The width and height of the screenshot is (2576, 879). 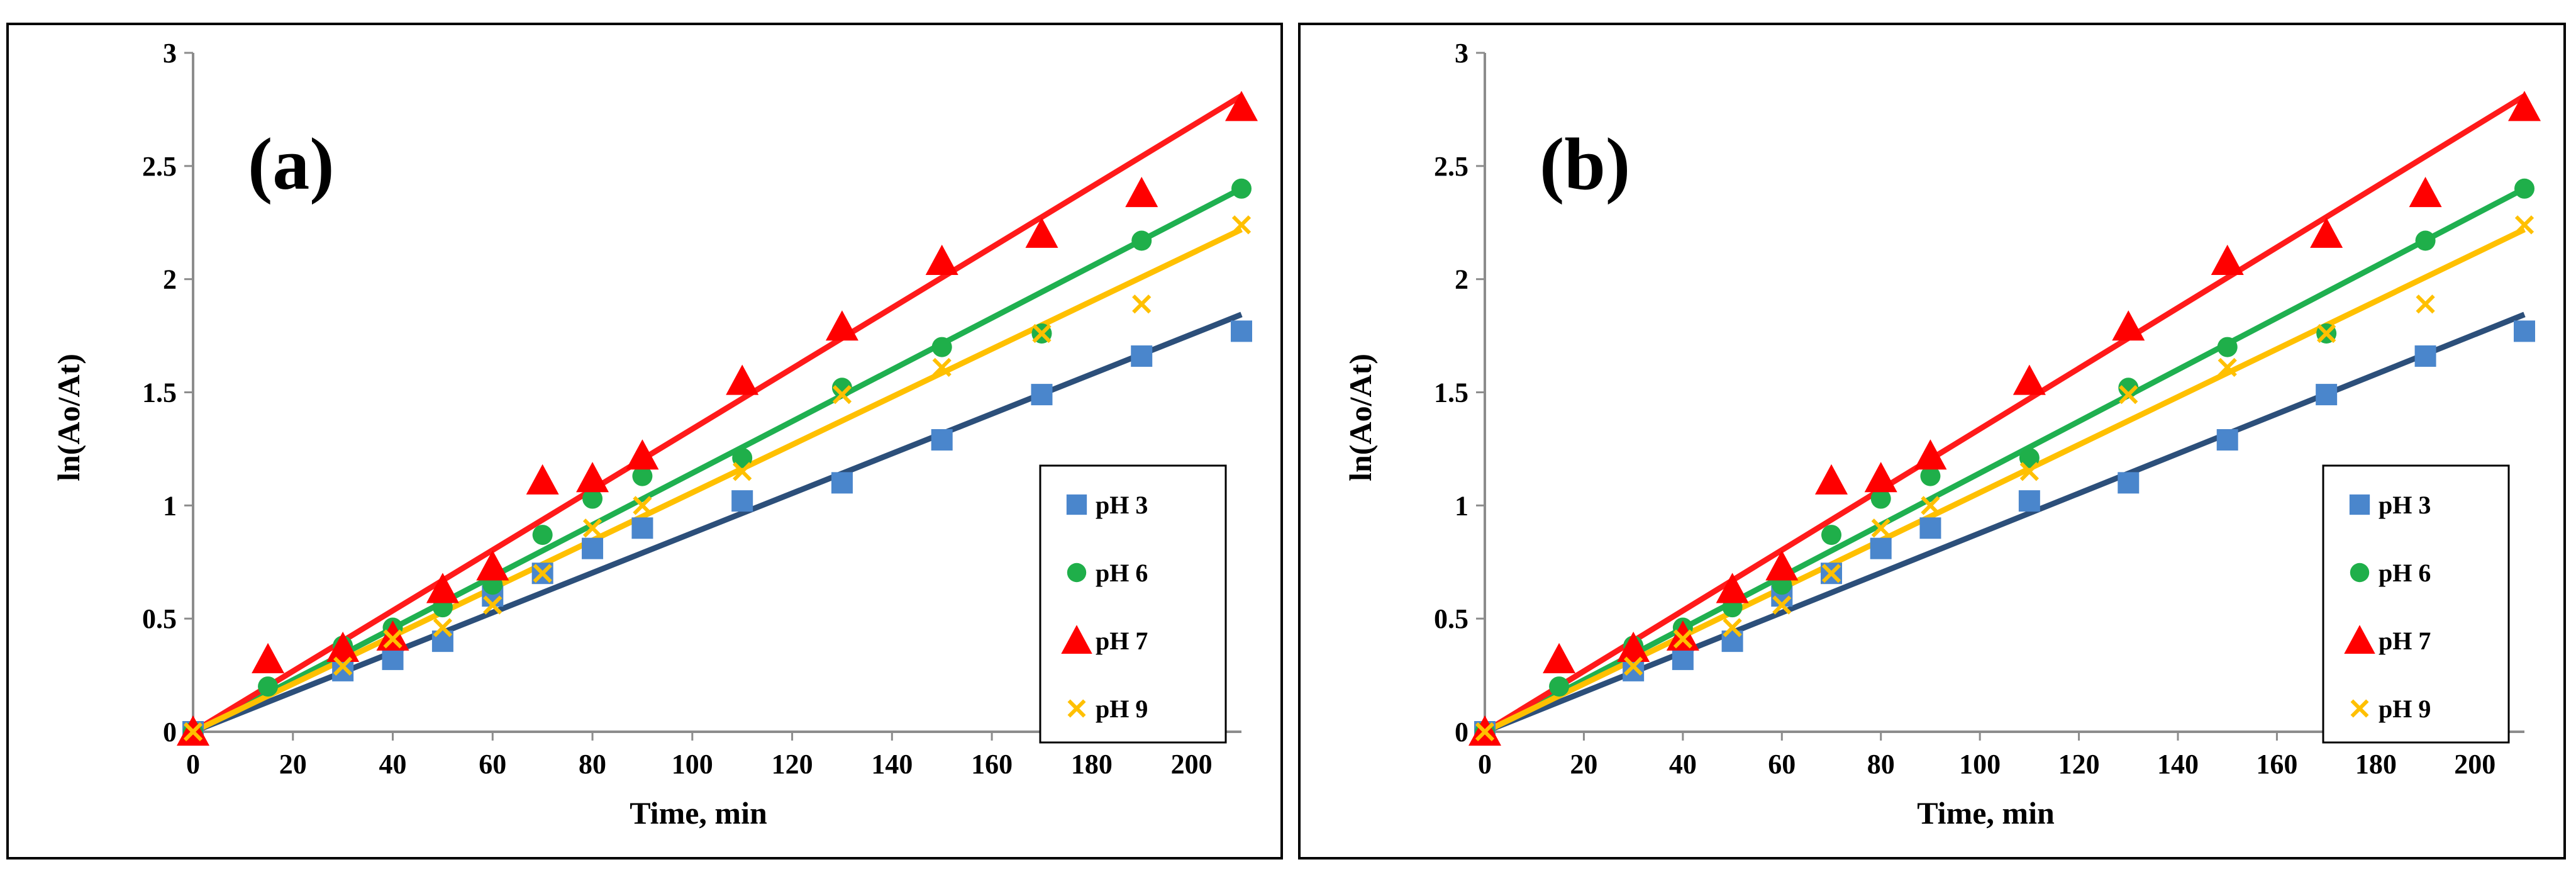 What do you see at coordinates (1485, 764) in the screenshot?
I see `x-tick-label: 0` at bounding box center [1485, 764].